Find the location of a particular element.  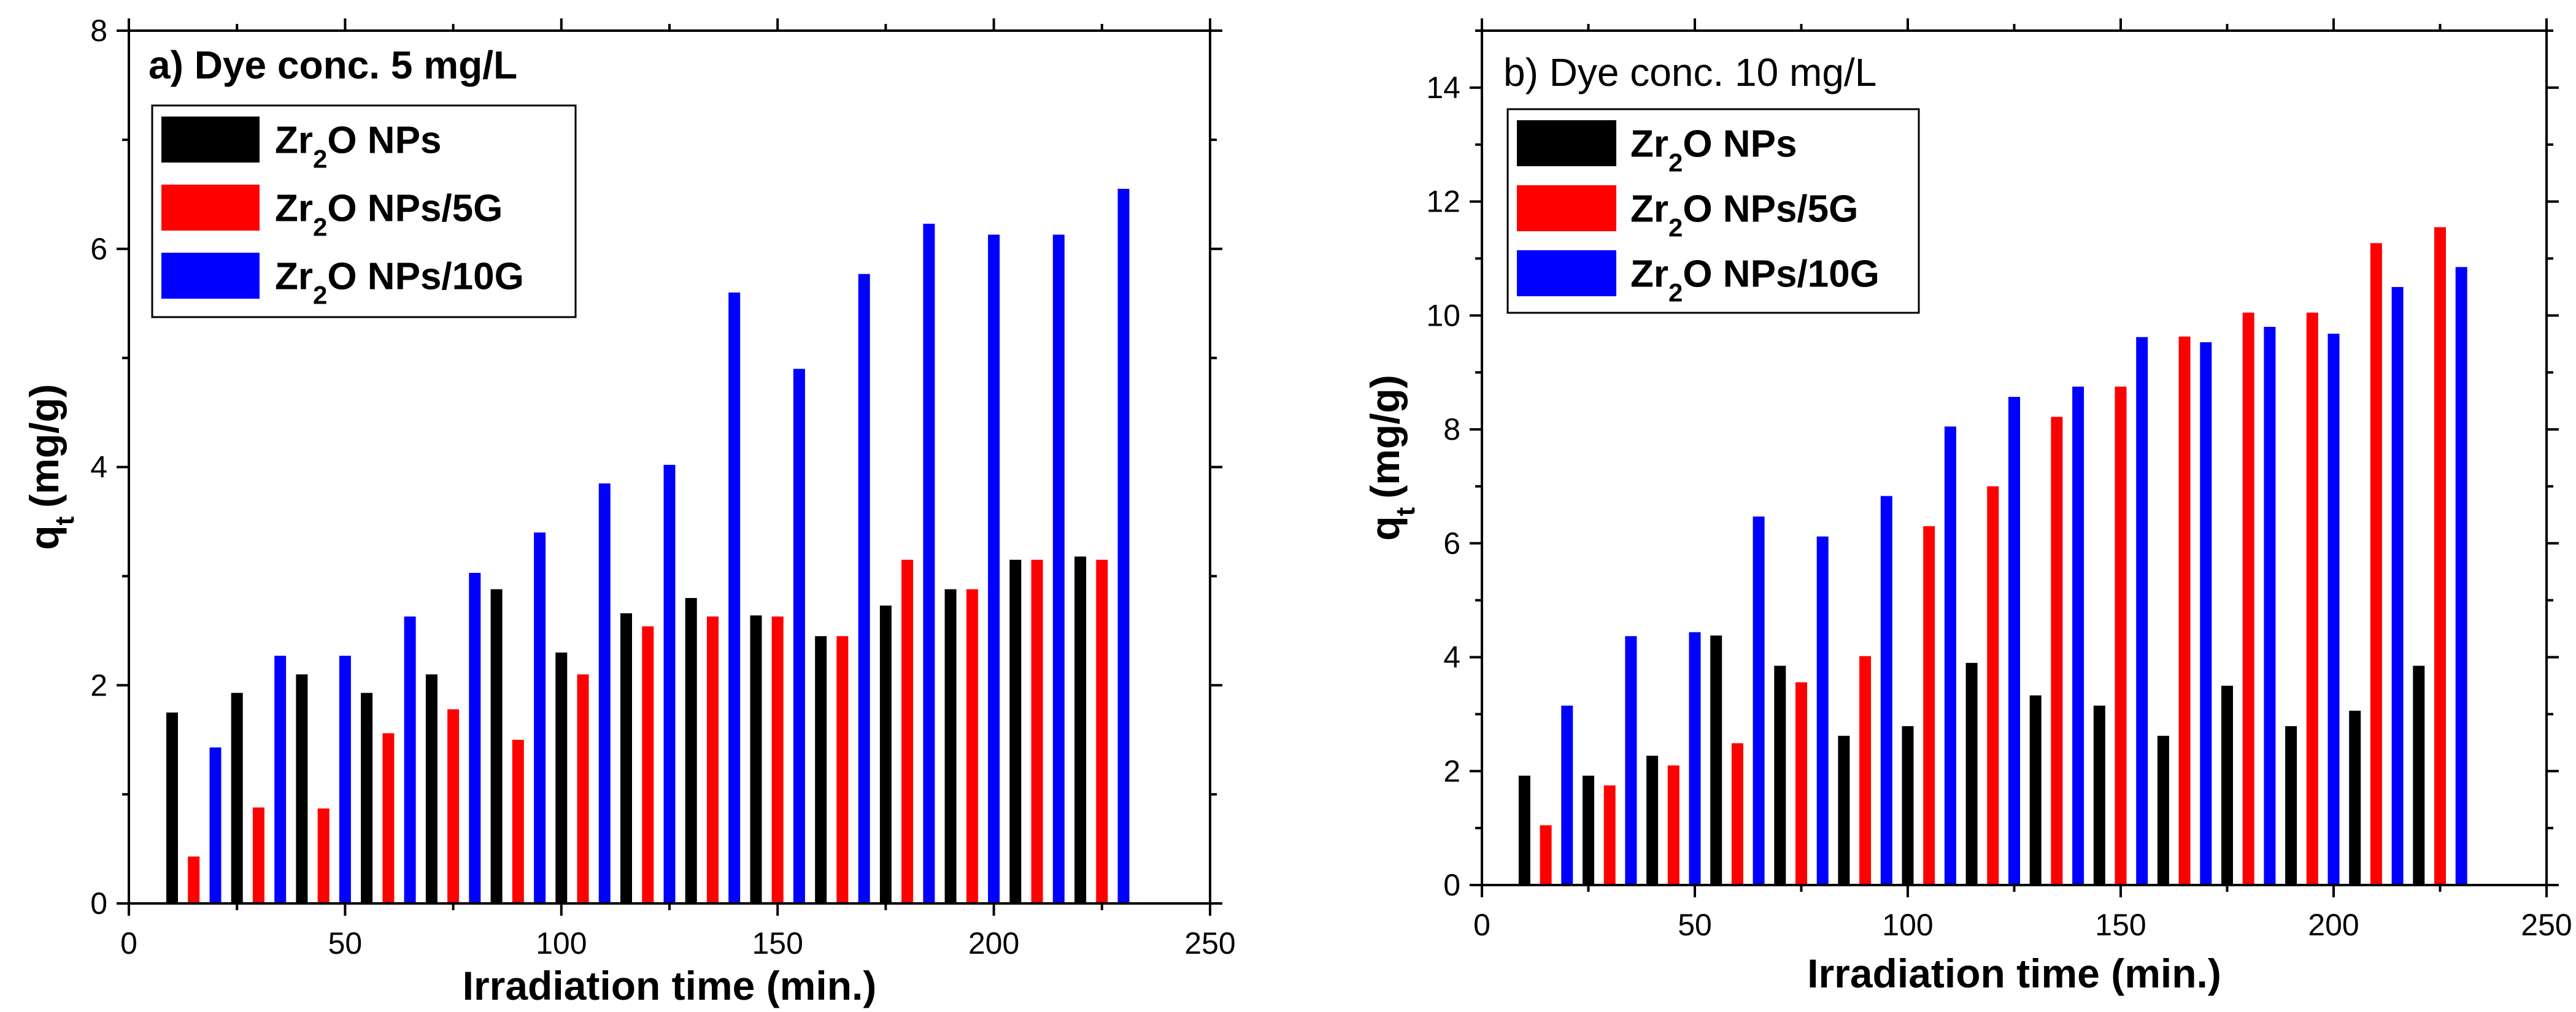

y-tick-label: 12 is located at coordinates (1443, 202).